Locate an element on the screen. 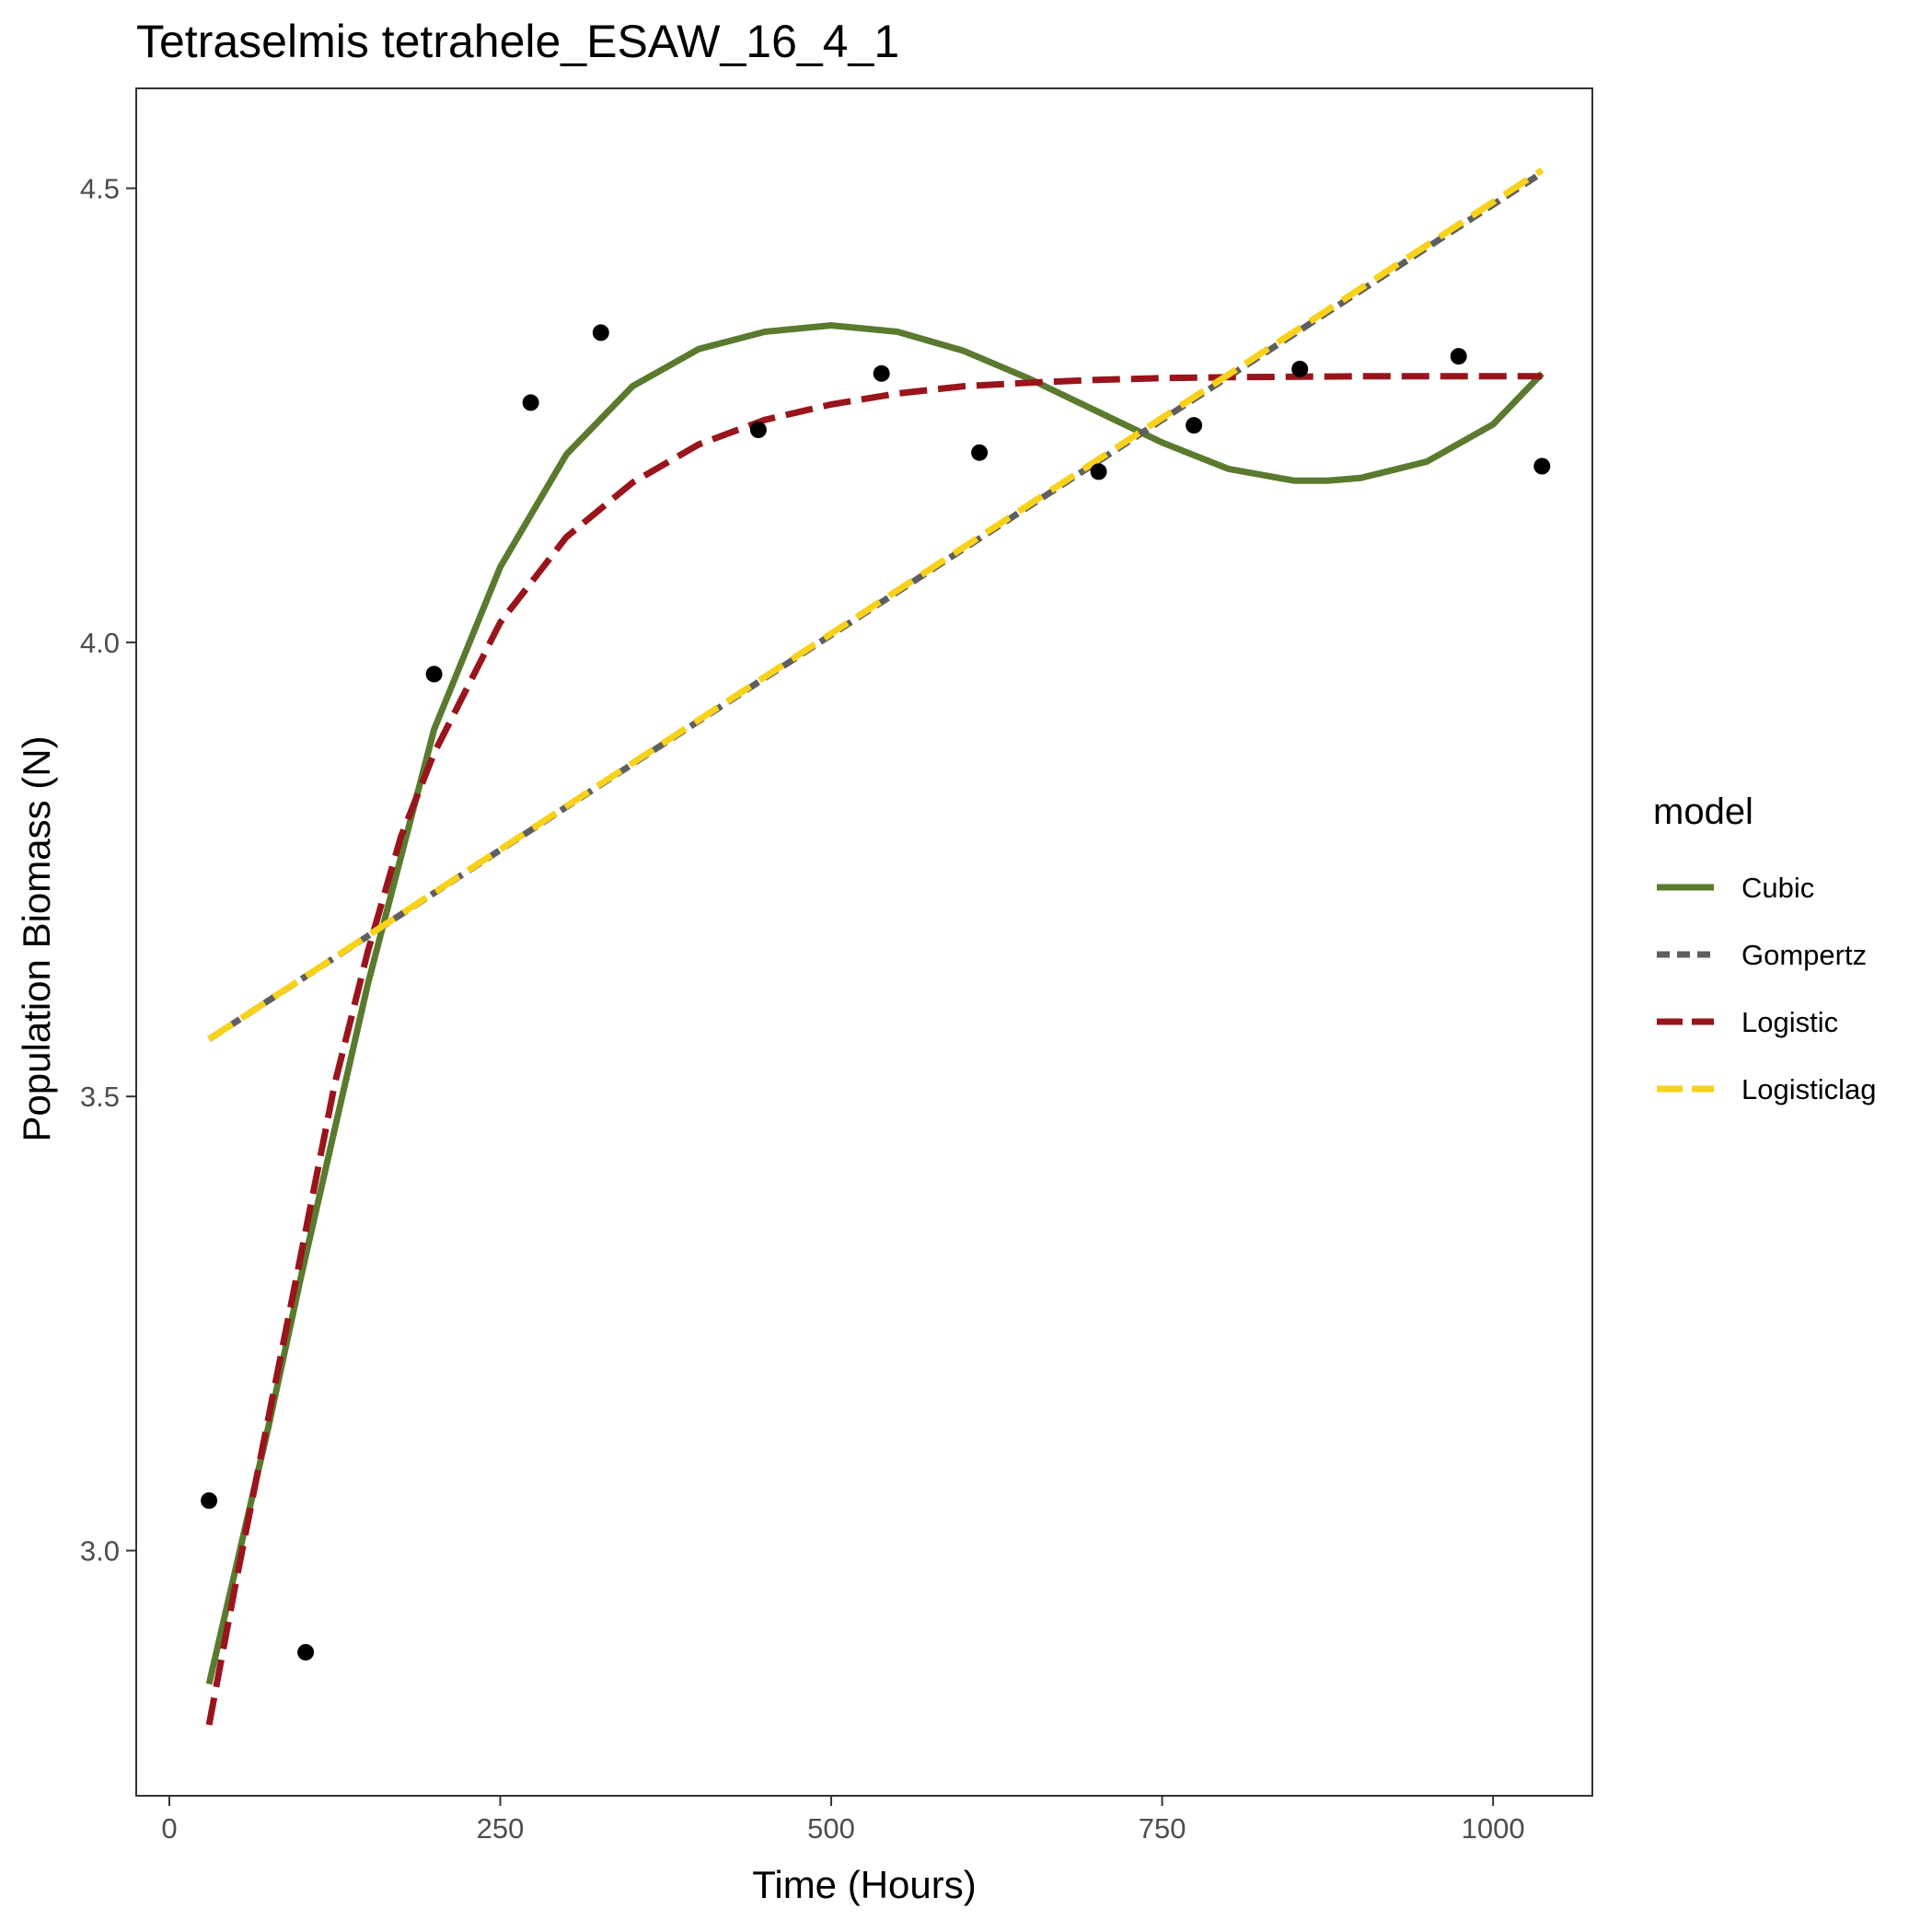 The width and height of the screenshot is (1932, 1932). y-tick-label: 3.0 is located at coordinates (100, 1551).